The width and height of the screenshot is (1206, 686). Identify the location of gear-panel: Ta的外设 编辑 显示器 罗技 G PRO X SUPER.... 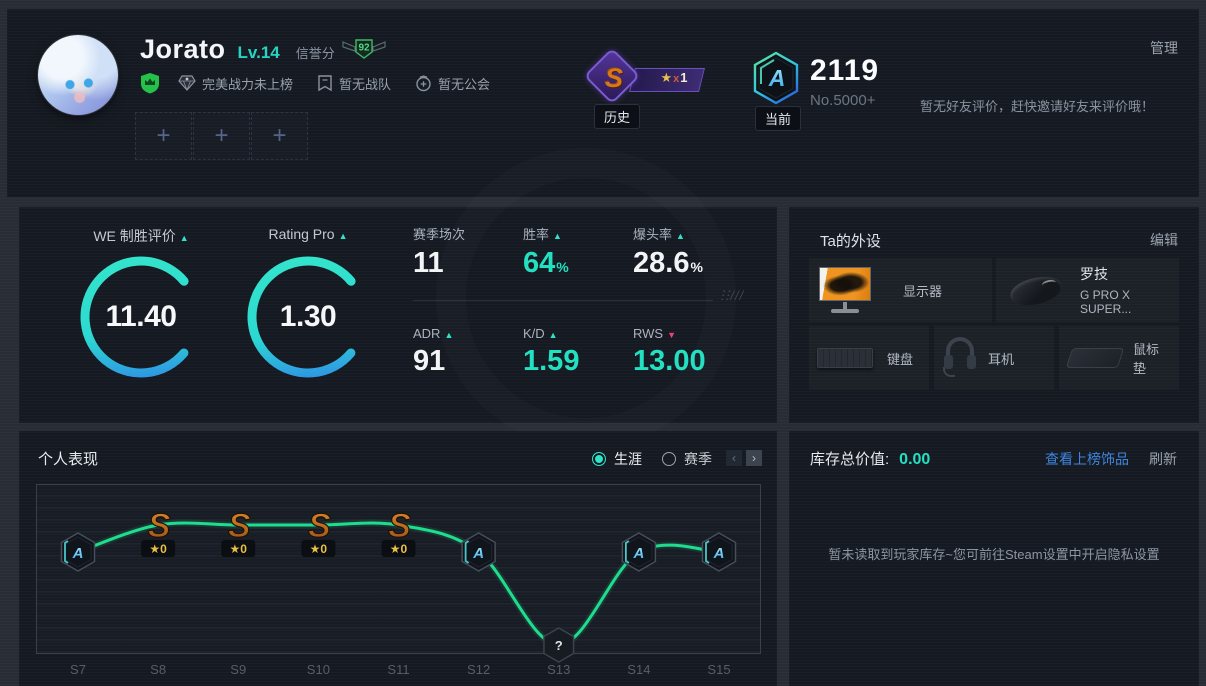
(994, 315).